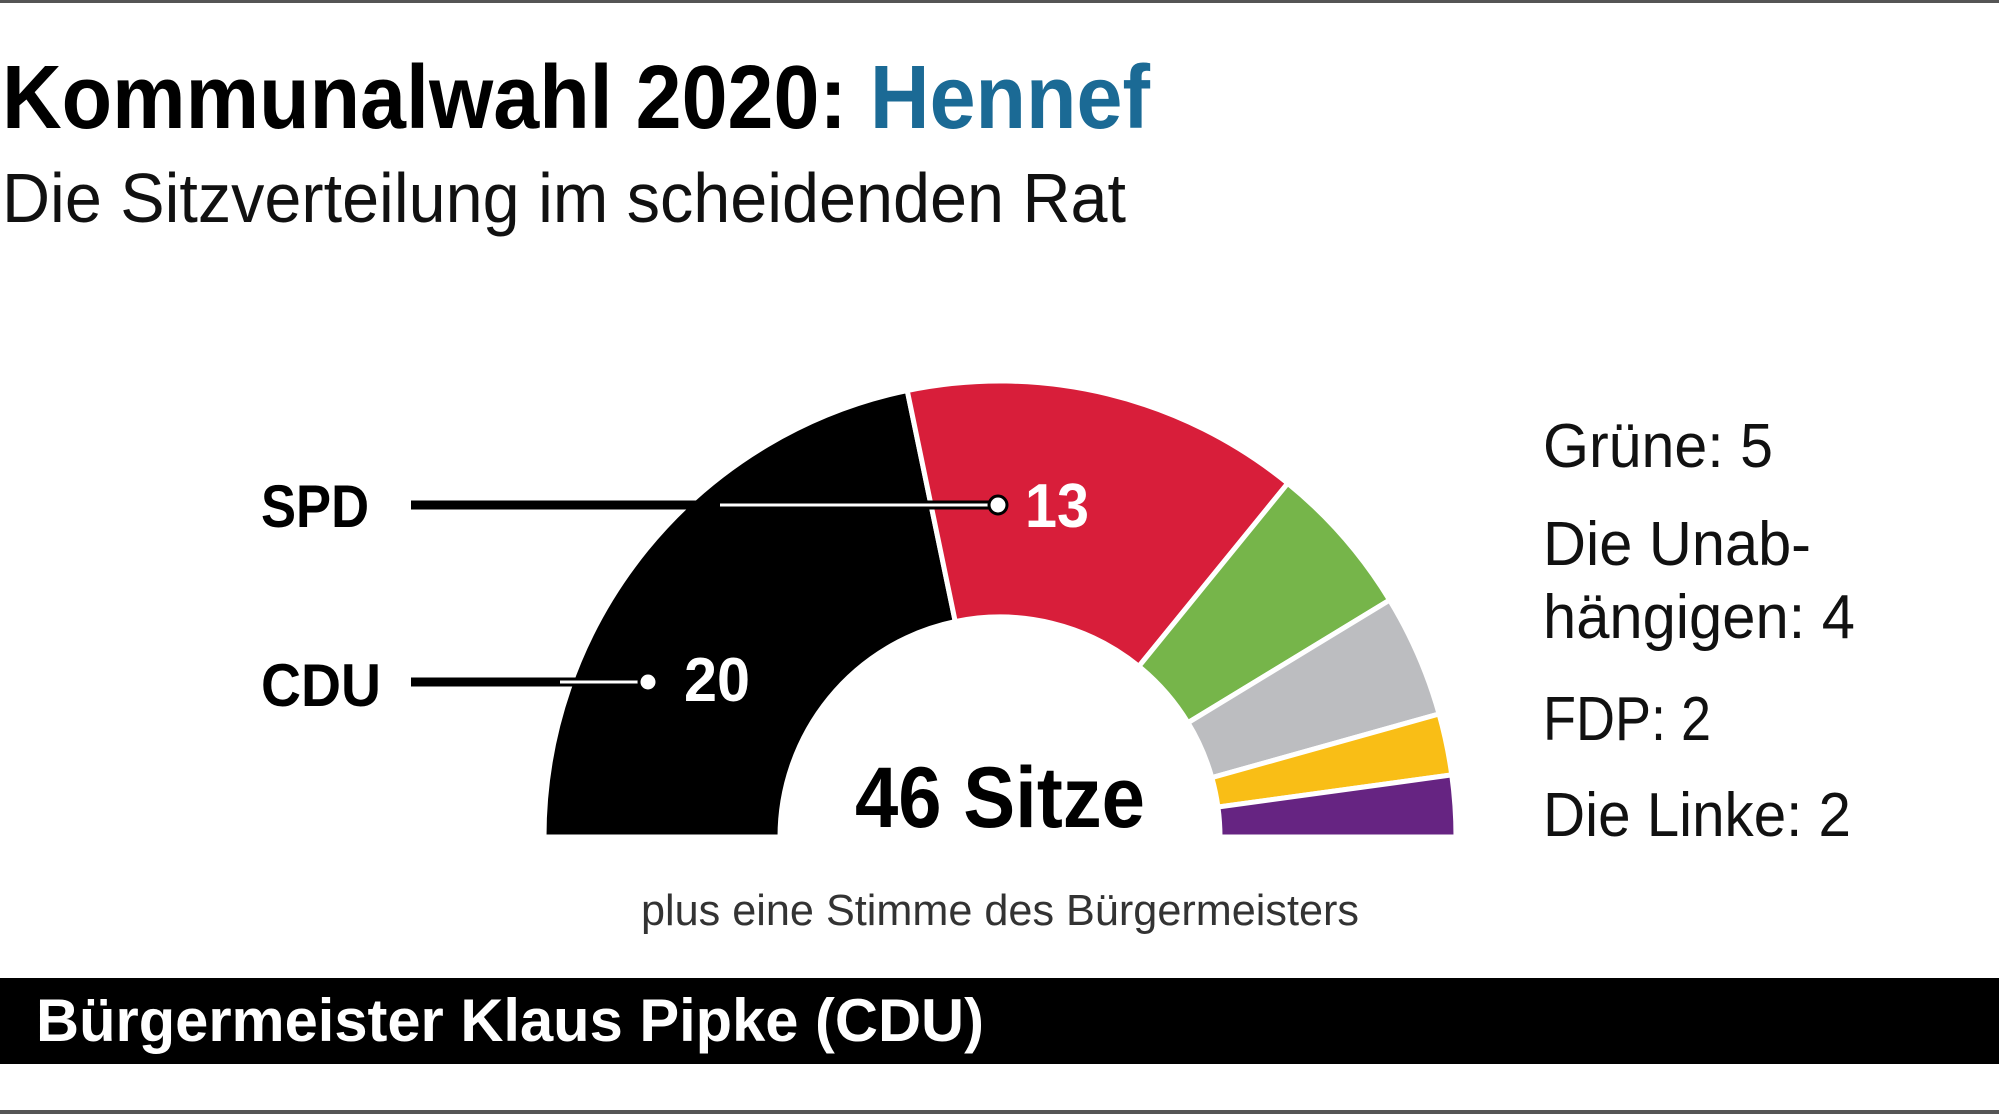  Describe the element at coordinates (1000, 798) in the screenshot. I see `total-seats-label: 46 Sitze` at that location.